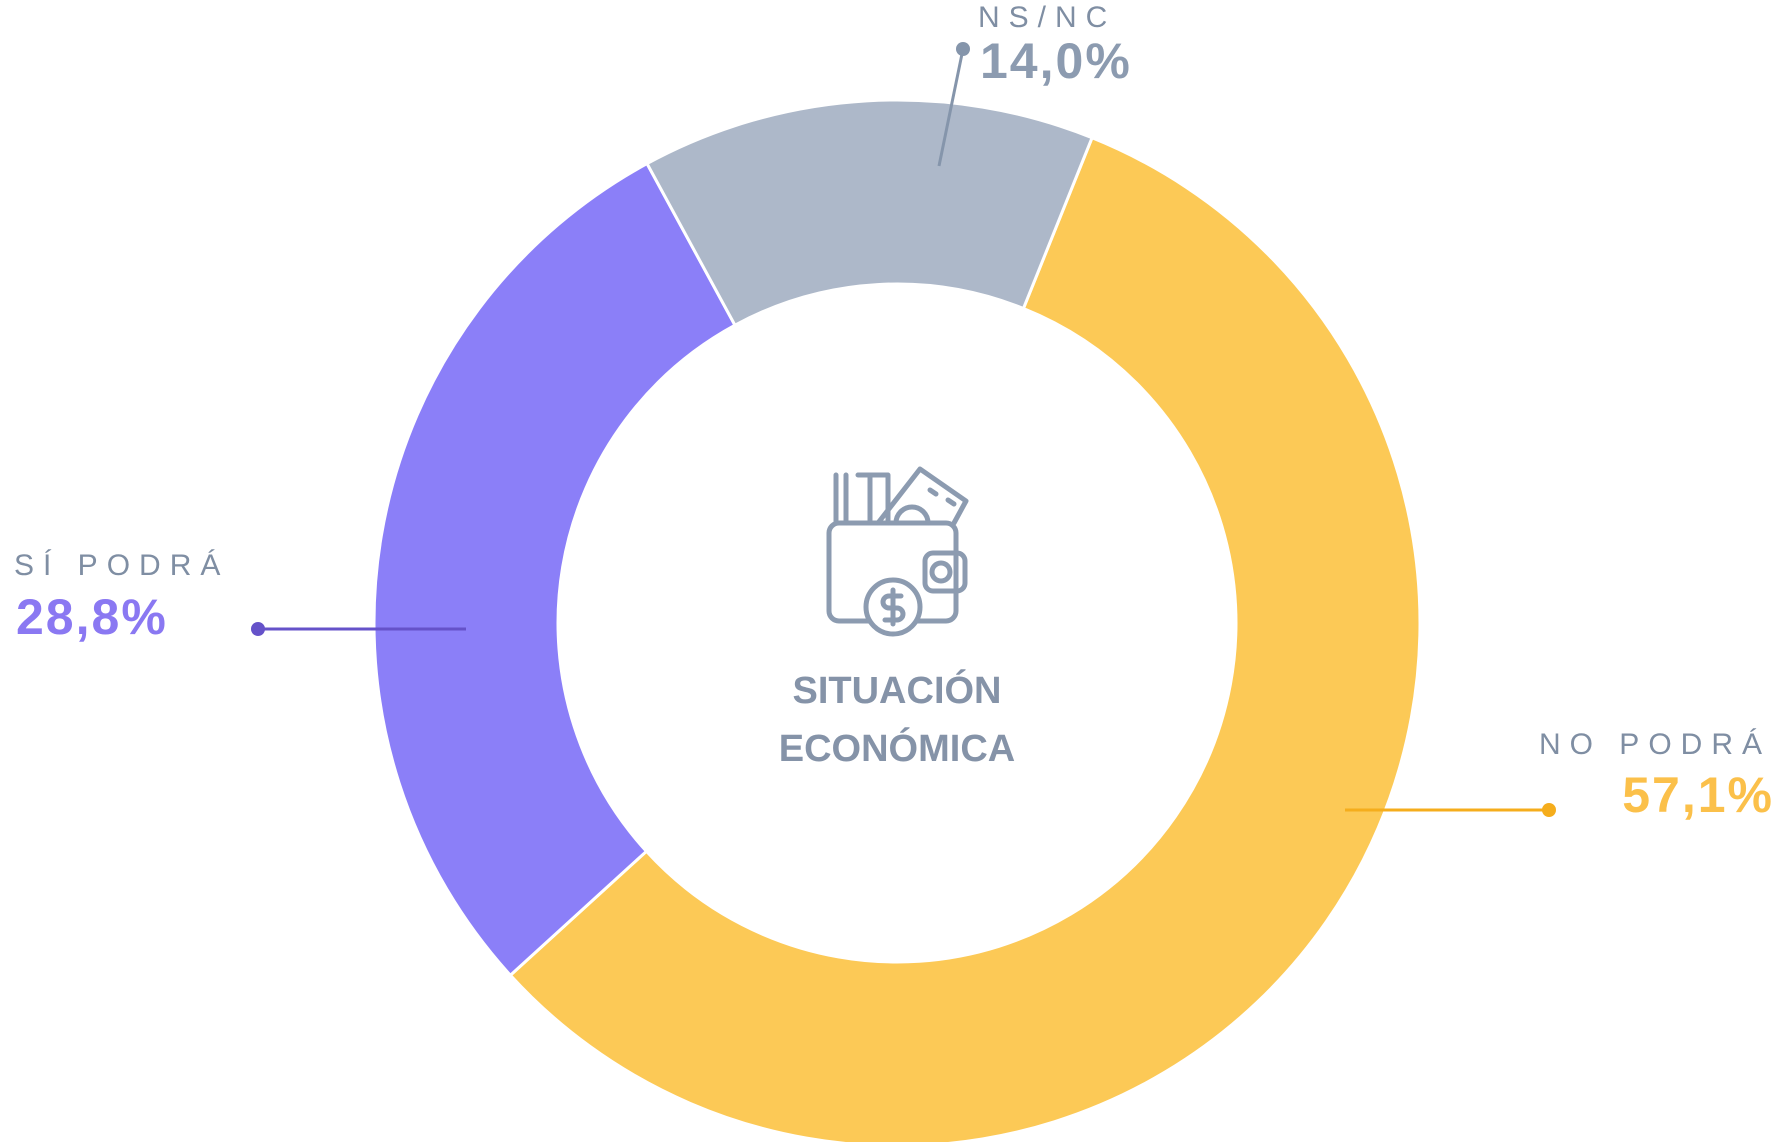  I want to click on leader-line, so click(951, 107).